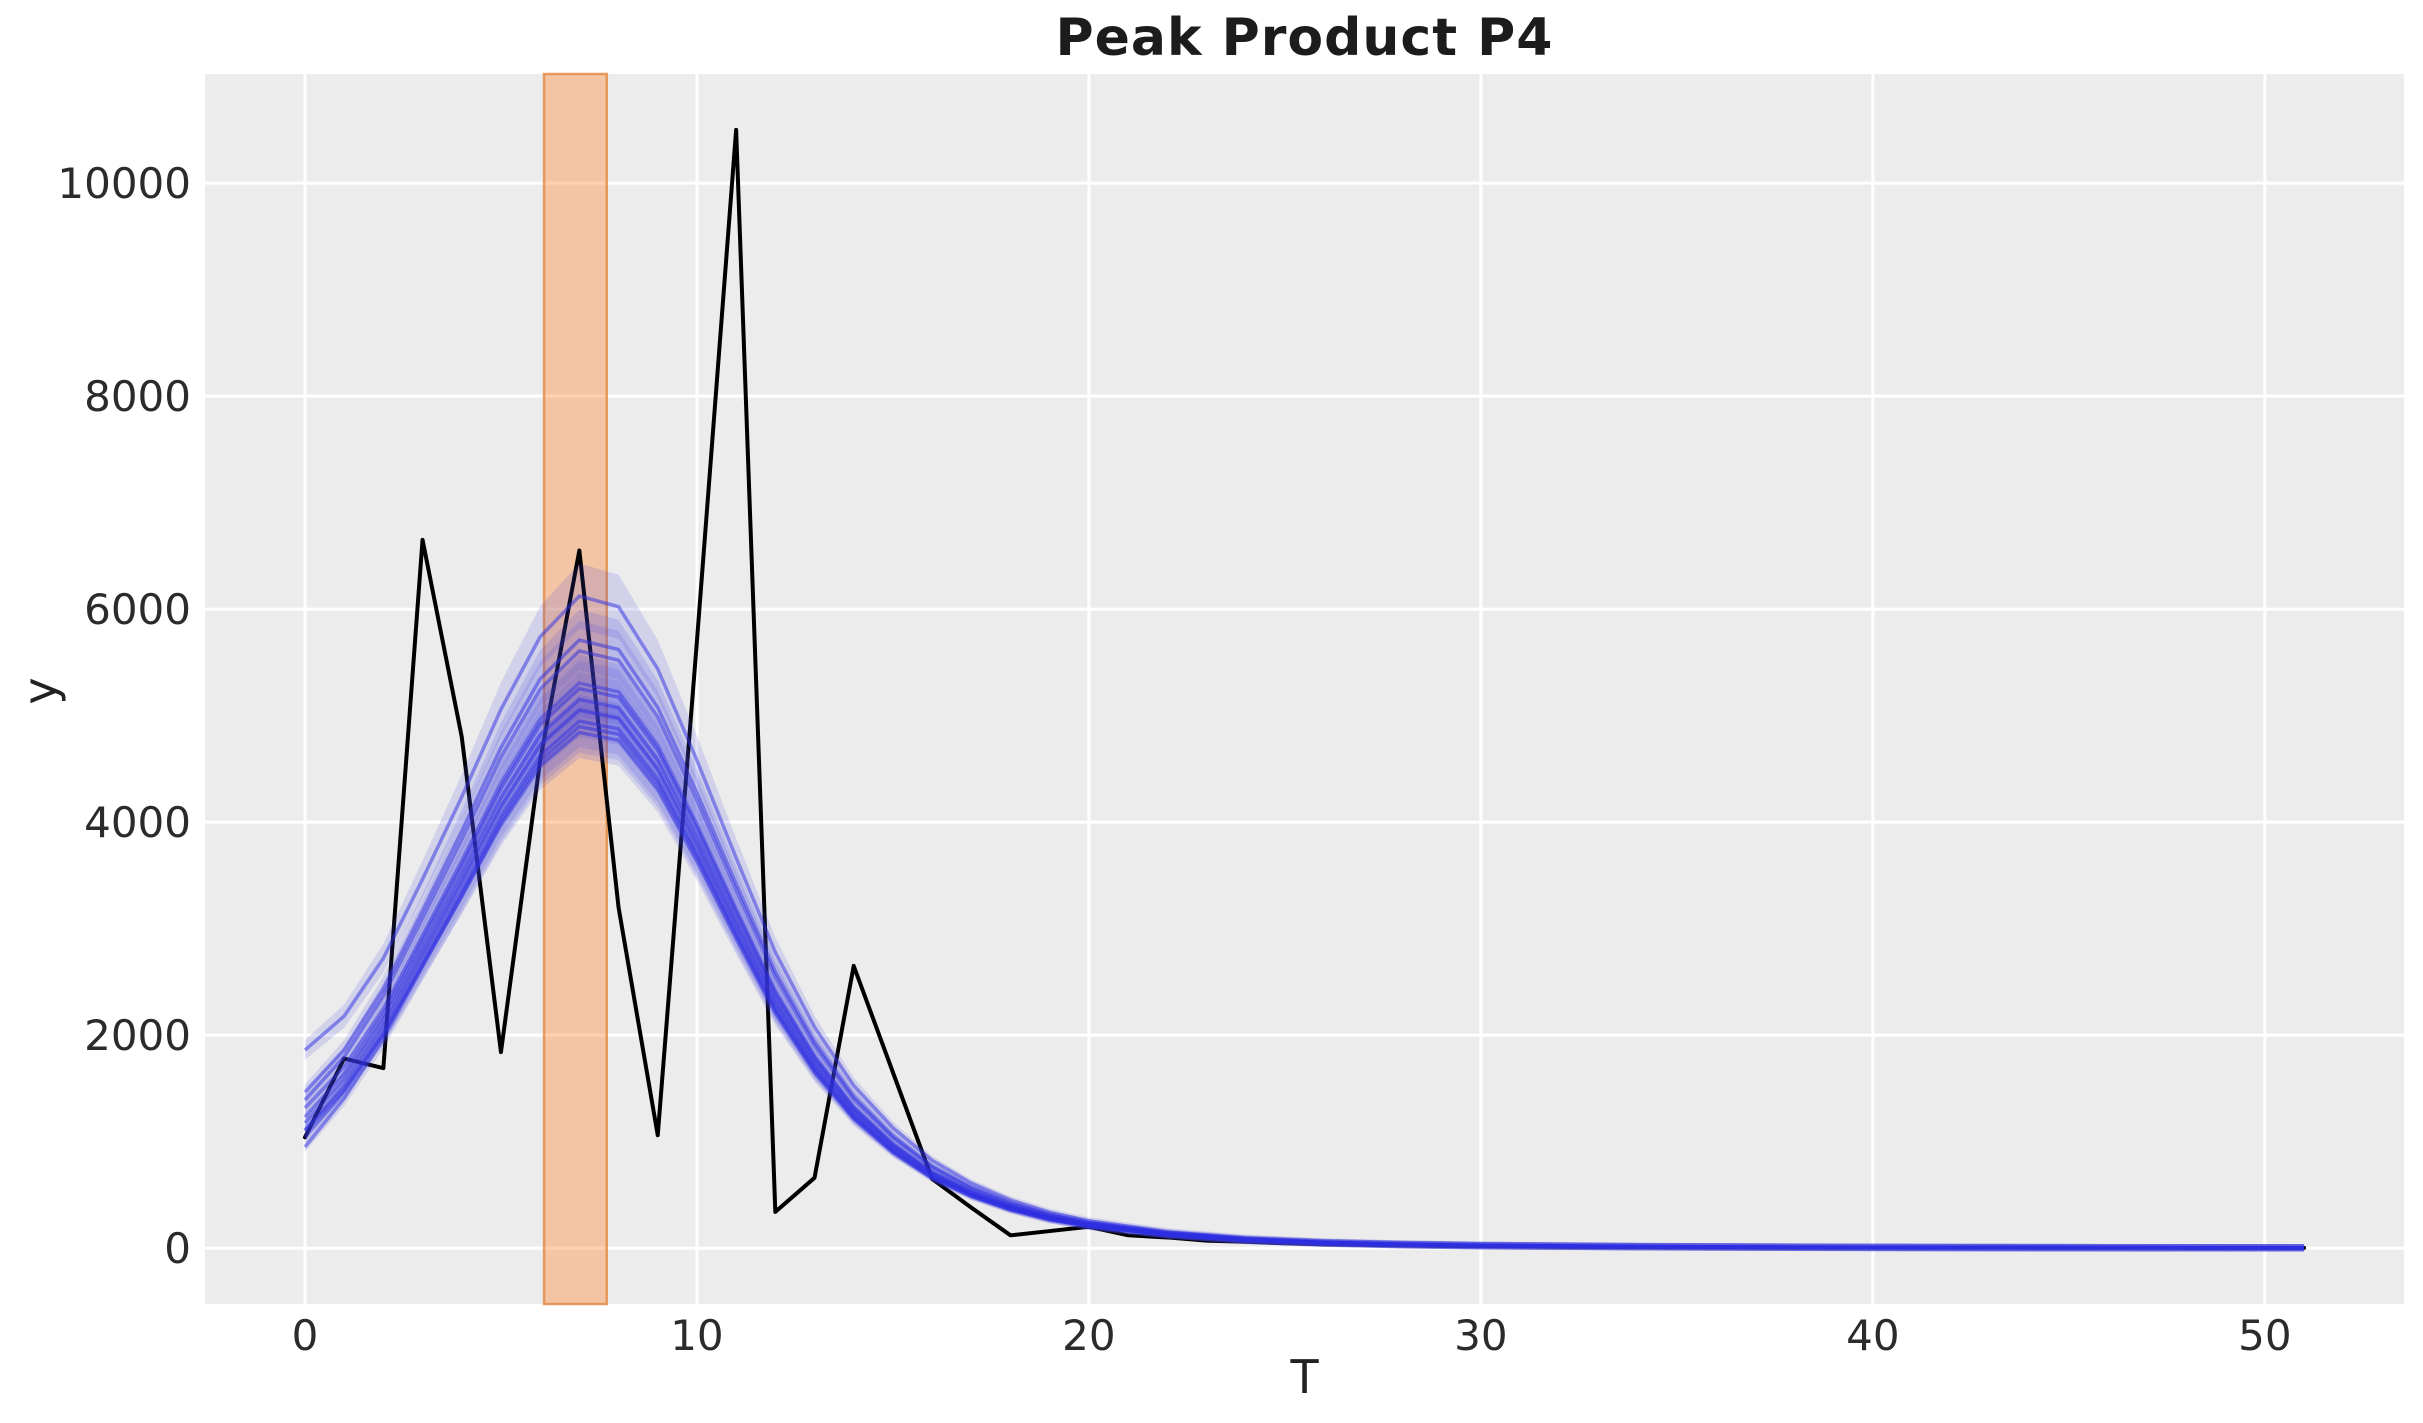  What do you see at coordinates (137, 396) in the screenshot?
I see `y-tick-label: 8000` at bounding box center [137, 396].